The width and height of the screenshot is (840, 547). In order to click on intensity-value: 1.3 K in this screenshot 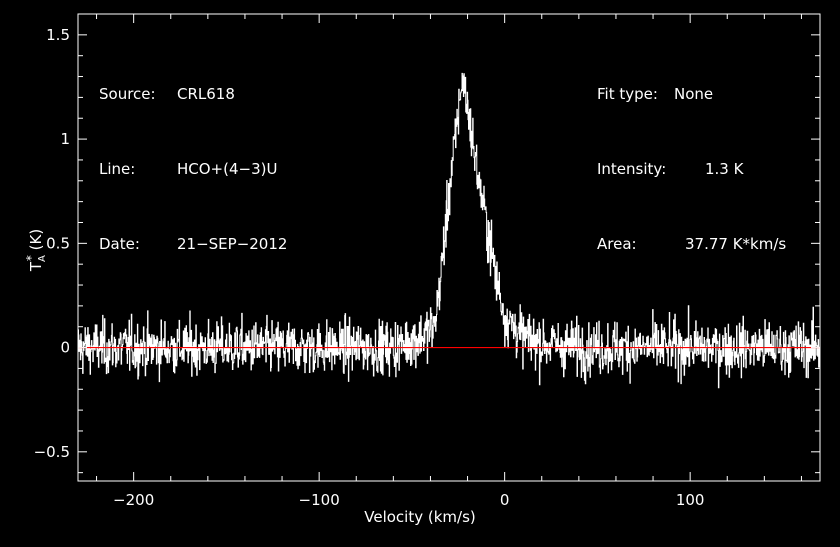, I will do `click(724, 169)`.